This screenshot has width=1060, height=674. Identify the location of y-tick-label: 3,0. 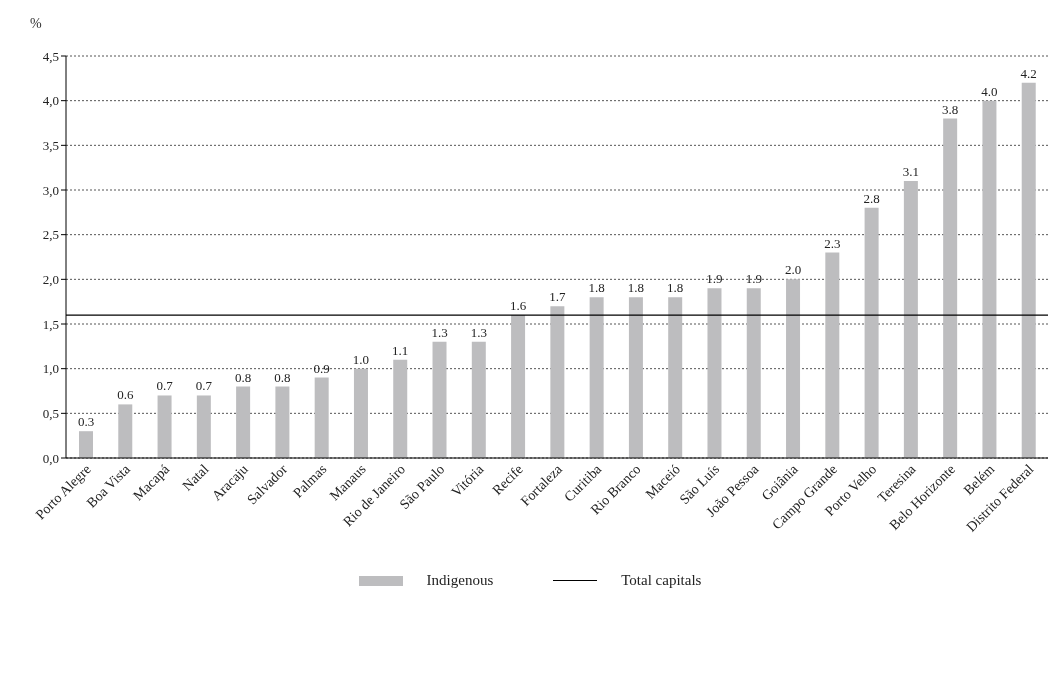
(50, 190).